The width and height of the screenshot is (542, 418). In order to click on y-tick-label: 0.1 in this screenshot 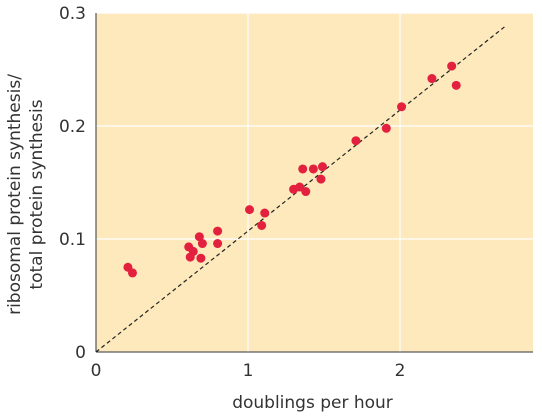, I will do `click(72, 240)`.